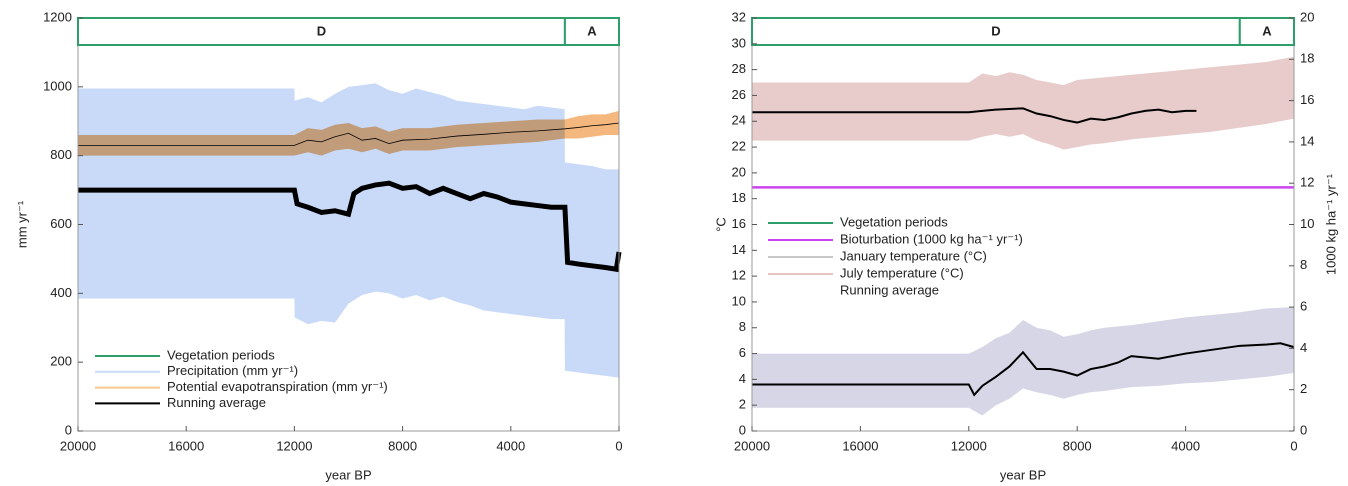 Image resolution: width=1348 pixels, height=486 pixels. I want to click on y-axis-title: mm yr⁻¹, so click(21, 224).